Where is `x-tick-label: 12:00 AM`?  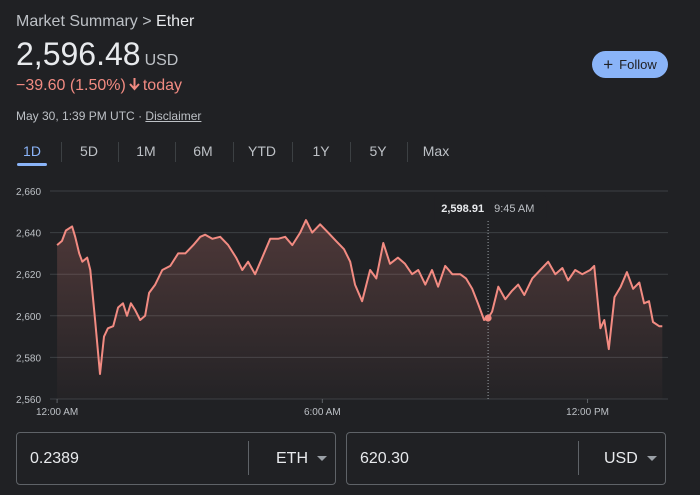 x-tick-label: 12:00 AM is located at coordinates (57, 412).